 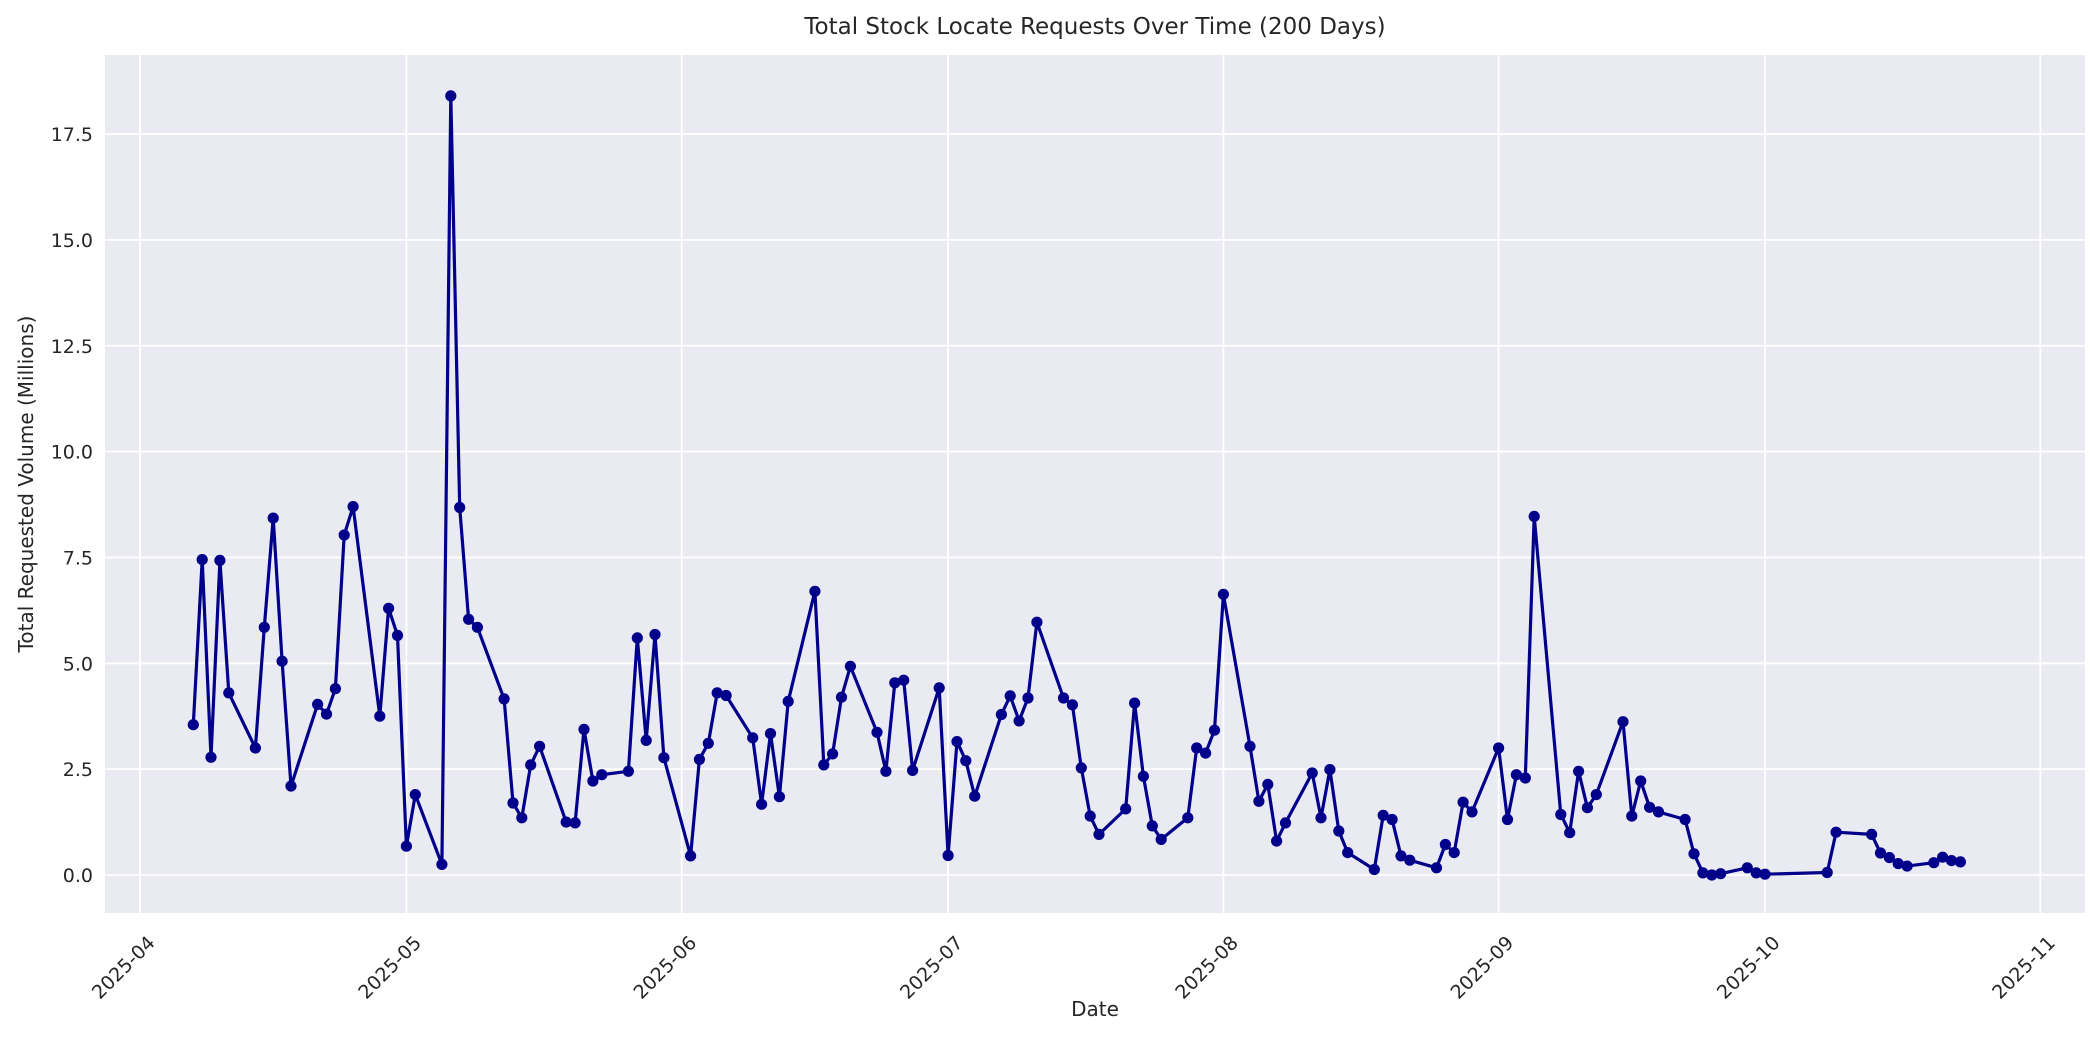 What do you see at coordinates (78, 558) in the screenshot?
I see `y-tick-label: 7.5` at bounding box center [78, 558].